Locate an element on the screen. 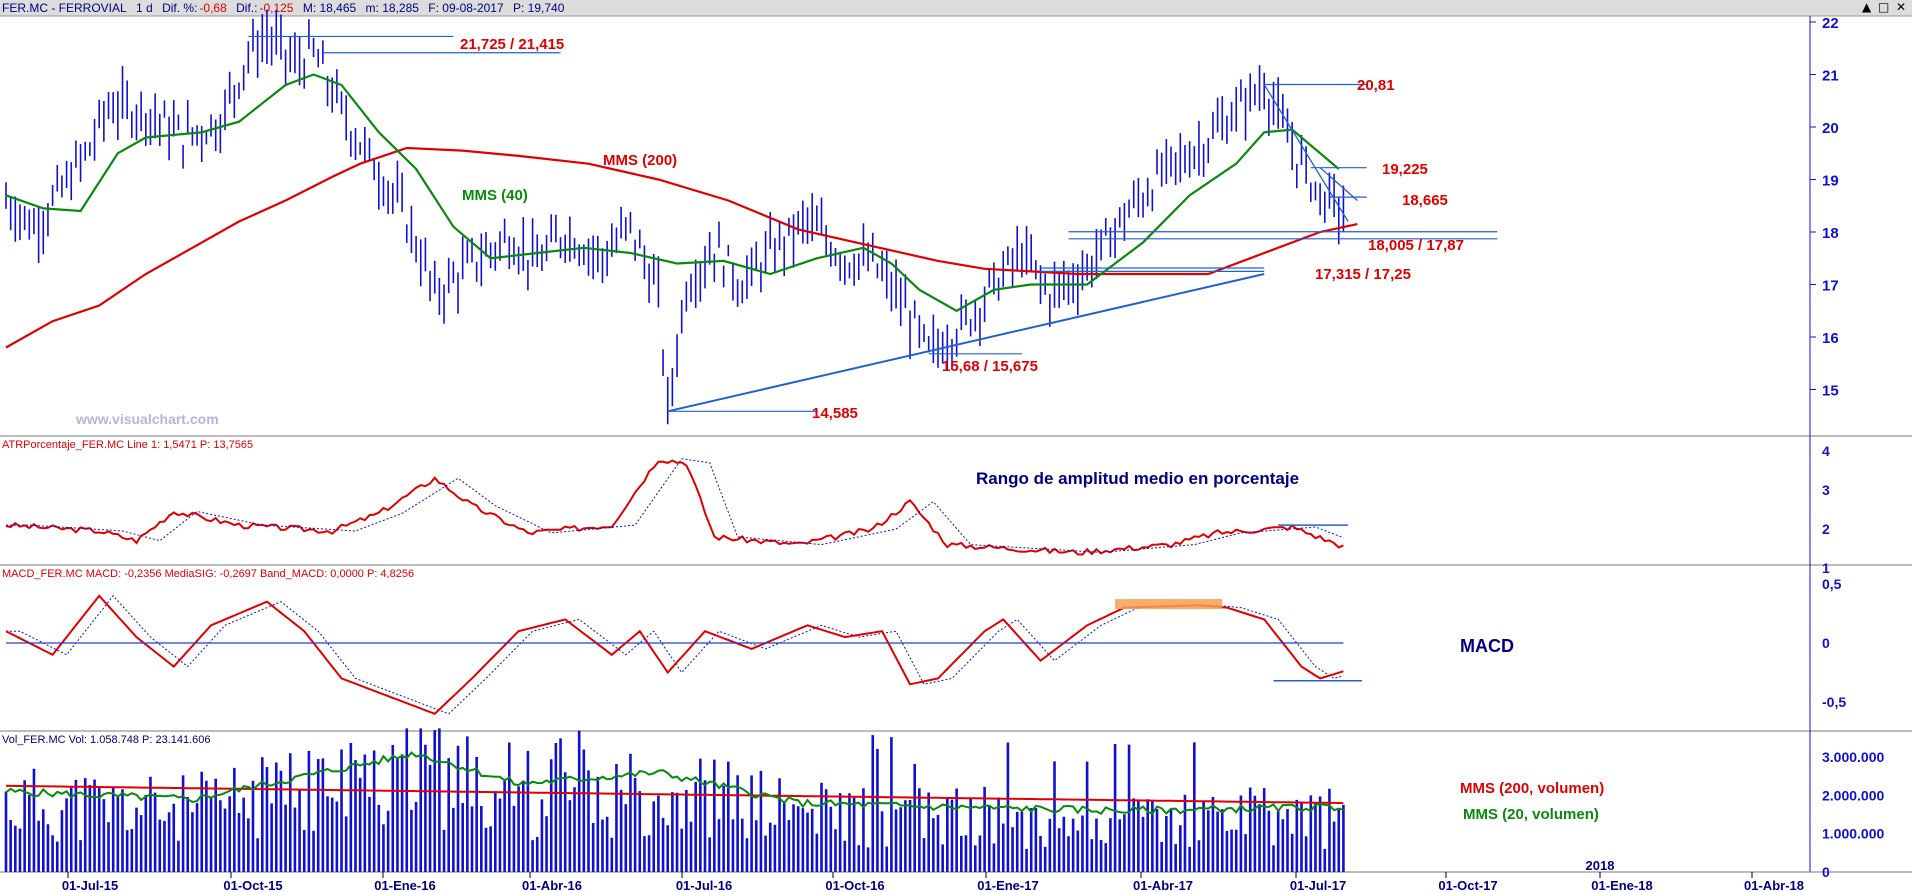 The height and width of the screenshot is (892, 1912). atr-signal-line is located at coordinates (675, 505).